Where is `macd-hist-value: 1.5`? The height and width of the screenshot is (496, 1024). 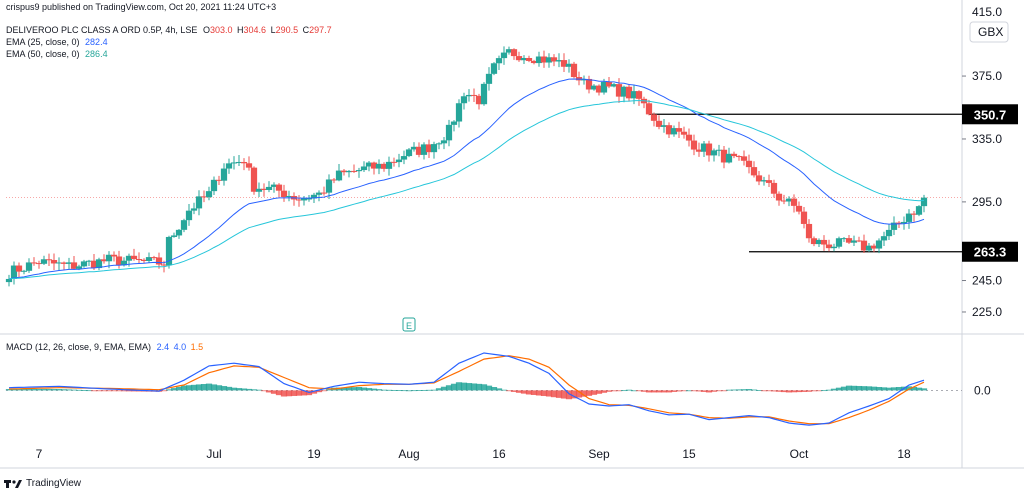
macd-hist-value: 1.5 is located at coordinates (197, 347).